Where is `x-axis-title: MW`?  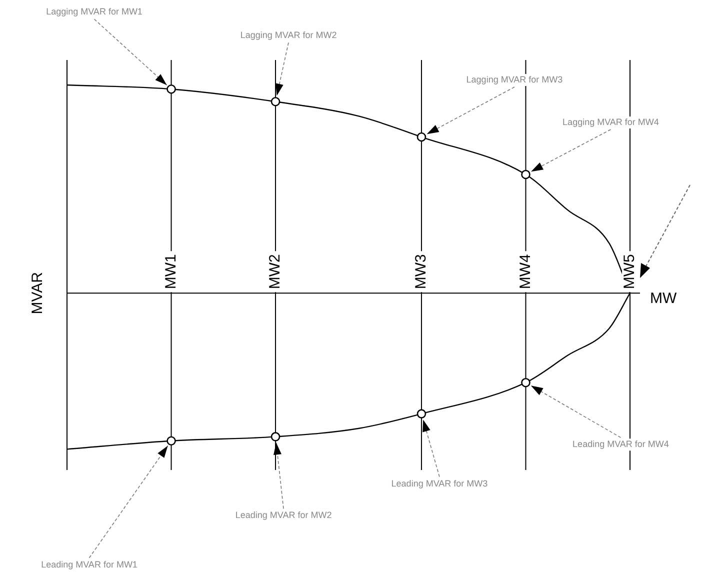
x-axis-title: MW is located at coordinates (664, 299).